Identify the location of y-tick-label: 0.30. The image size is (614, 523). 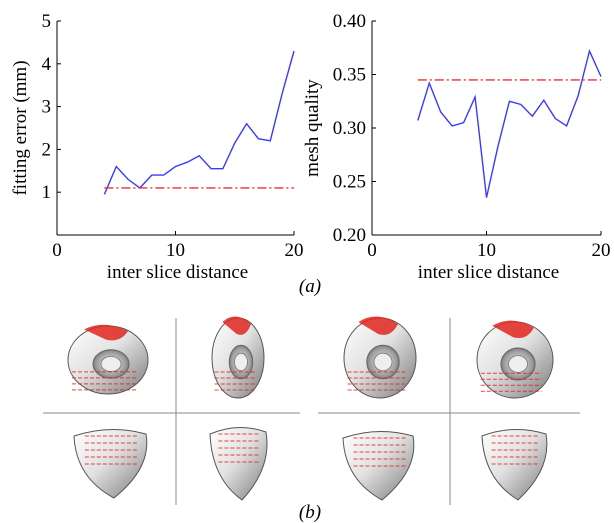
(349, 128).